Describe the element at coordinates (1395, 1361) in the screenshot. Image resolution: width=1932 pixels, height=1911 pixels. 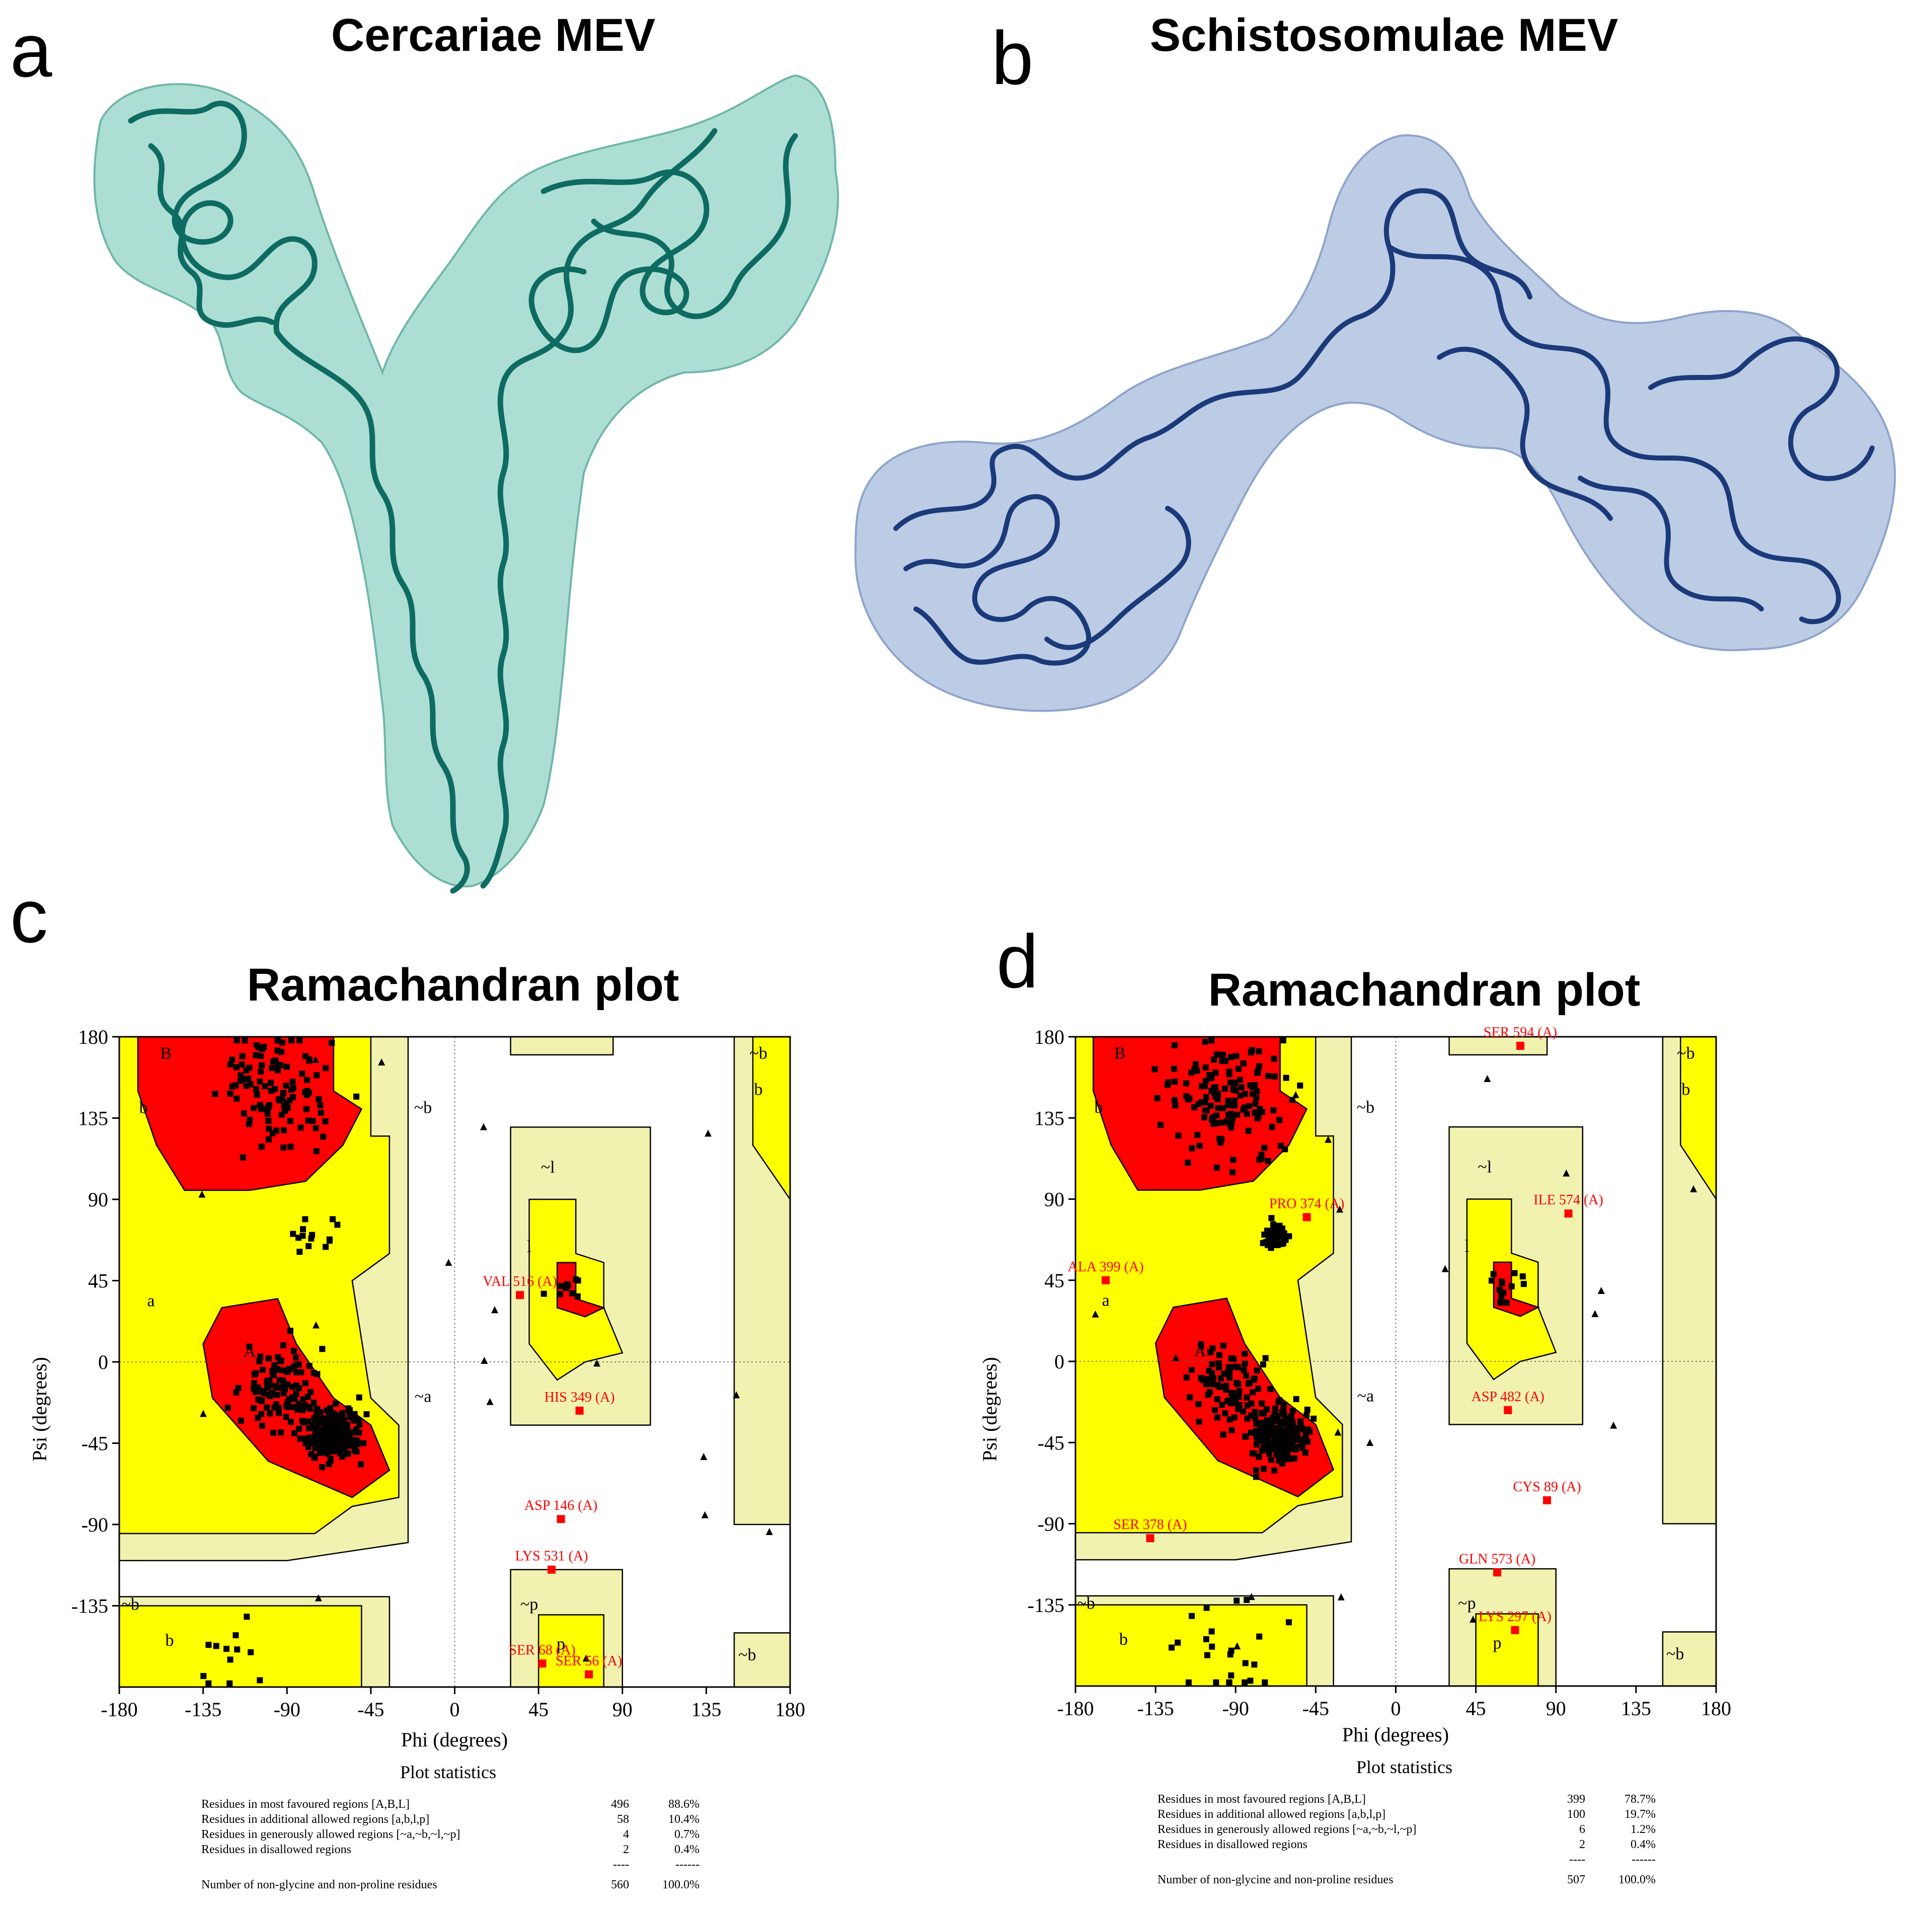
I see `residue-points` at that location.